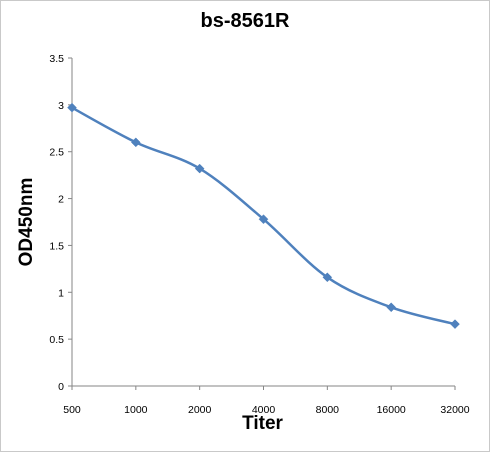  What do you see at coordinates (262, 423) in the screenshot?
I see `x-axis-label: Titer` at bounding box center [262, 423].